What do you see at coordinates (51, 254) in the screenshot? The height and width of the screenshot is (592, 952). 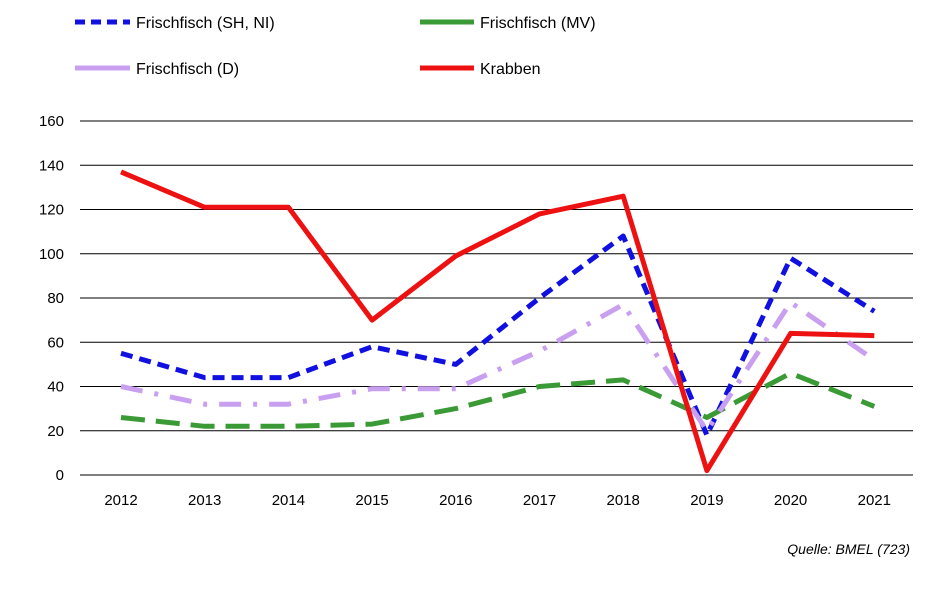 I see `y-tick-label: 100` at bounding box center [51, 254].